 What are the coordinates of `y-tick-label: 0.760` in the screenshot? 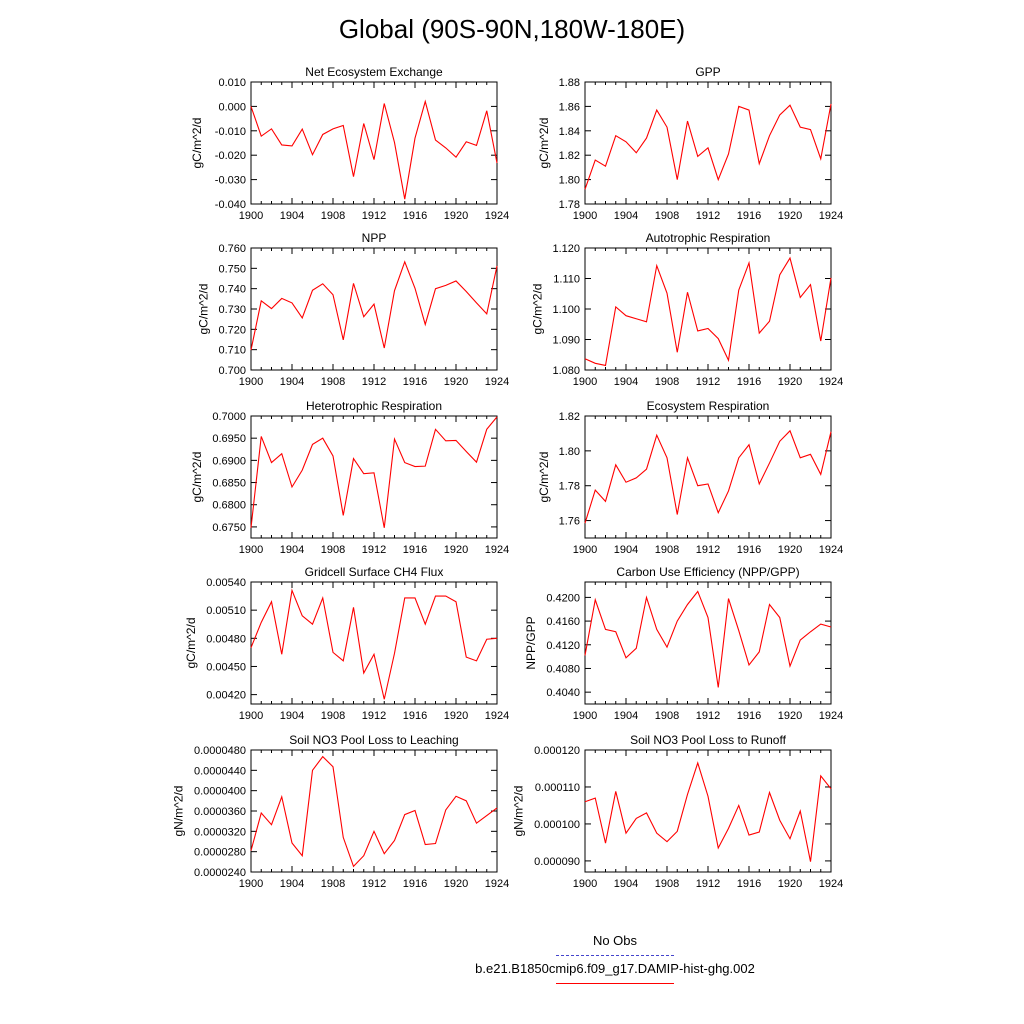 It's located at (232, 249).